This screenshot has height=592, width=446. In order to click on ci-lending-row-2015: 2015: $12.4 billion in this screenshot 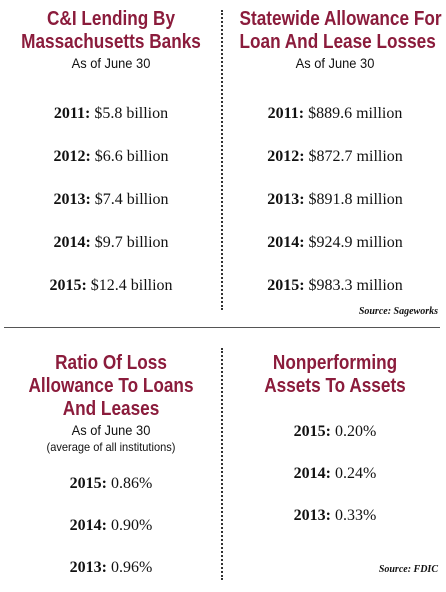, I will do `click(111, 286)`.